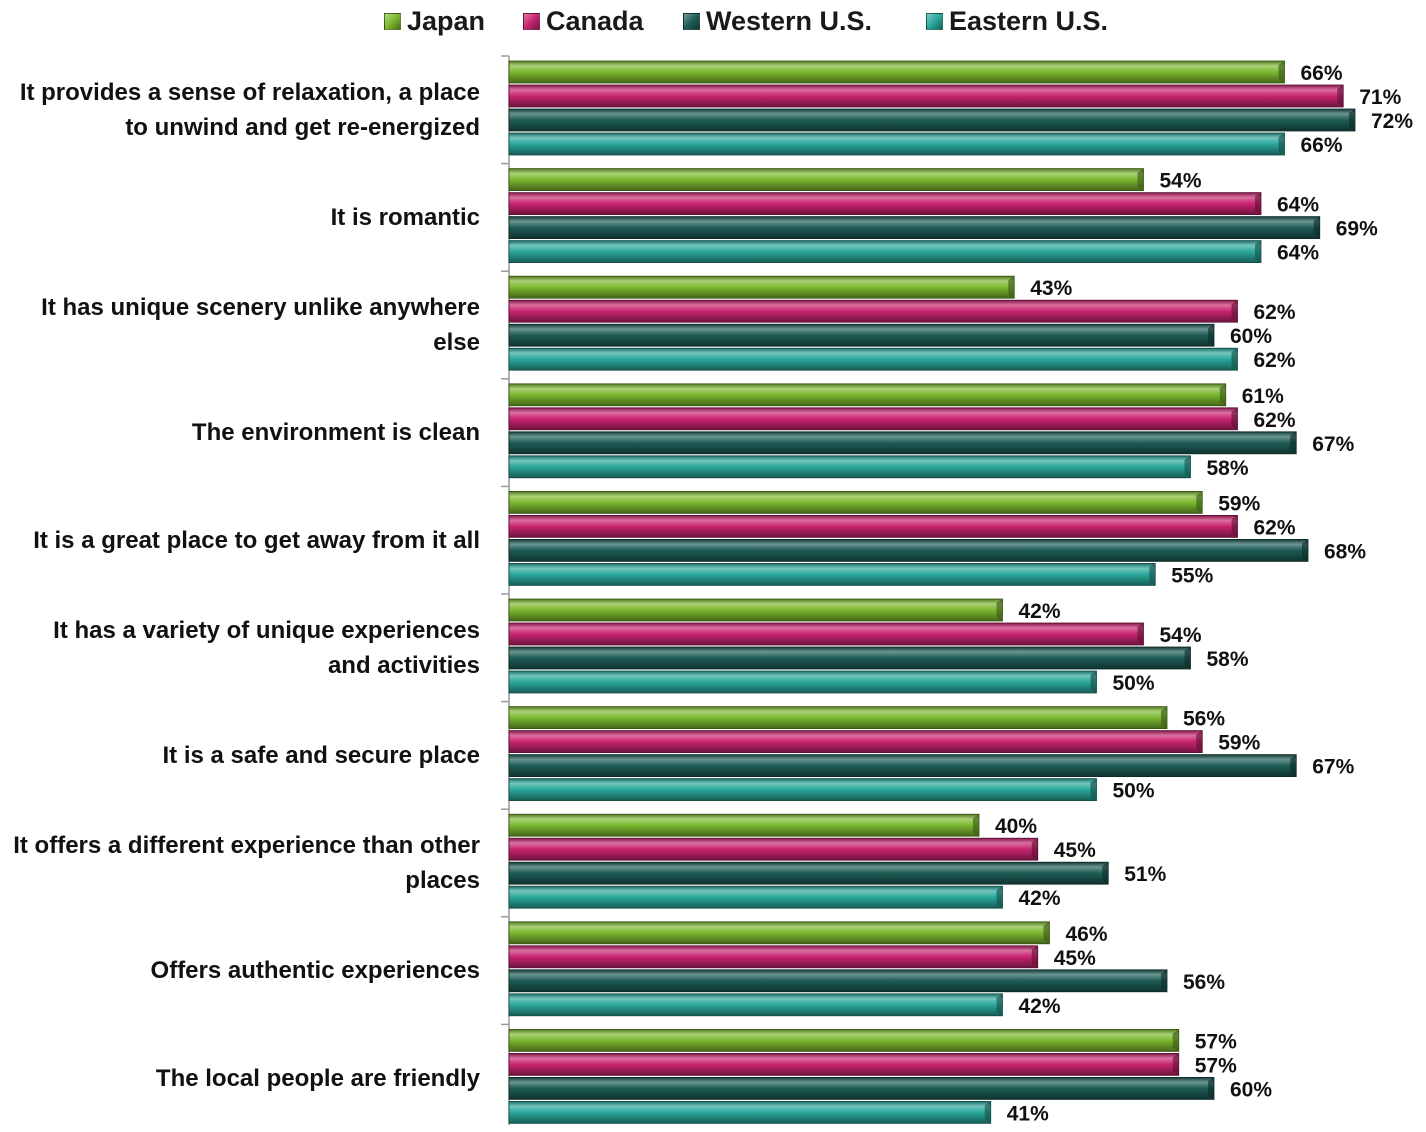 The image size is (1426, 1132). I want to click on legend-item: Eastern U.S., so click(1017, 21).